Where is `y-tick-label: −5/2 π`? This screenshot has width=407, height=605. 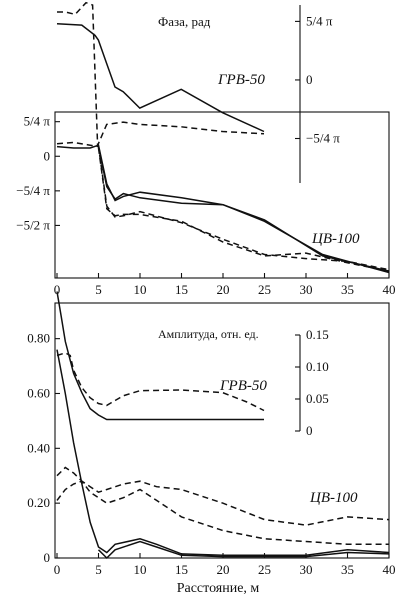
y-tick-label: −5/2 π is located at coordinates (33, 224).